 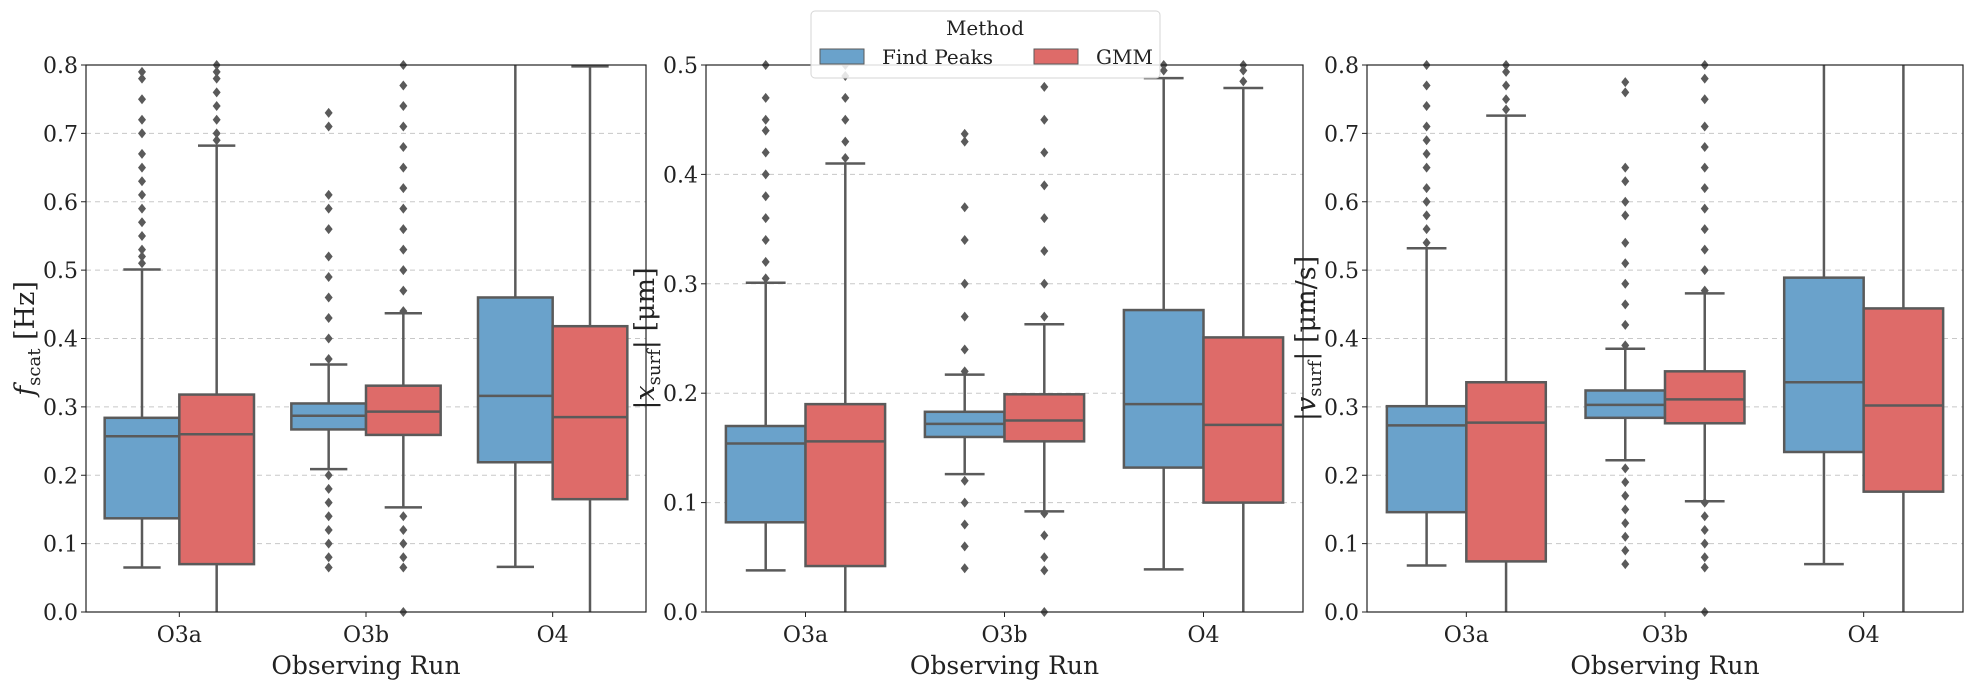 What do you see at coordinates (1341, 134) in the screenshot?
I see `y-tick-label: 0.7` at bounding box center [1341, 134].